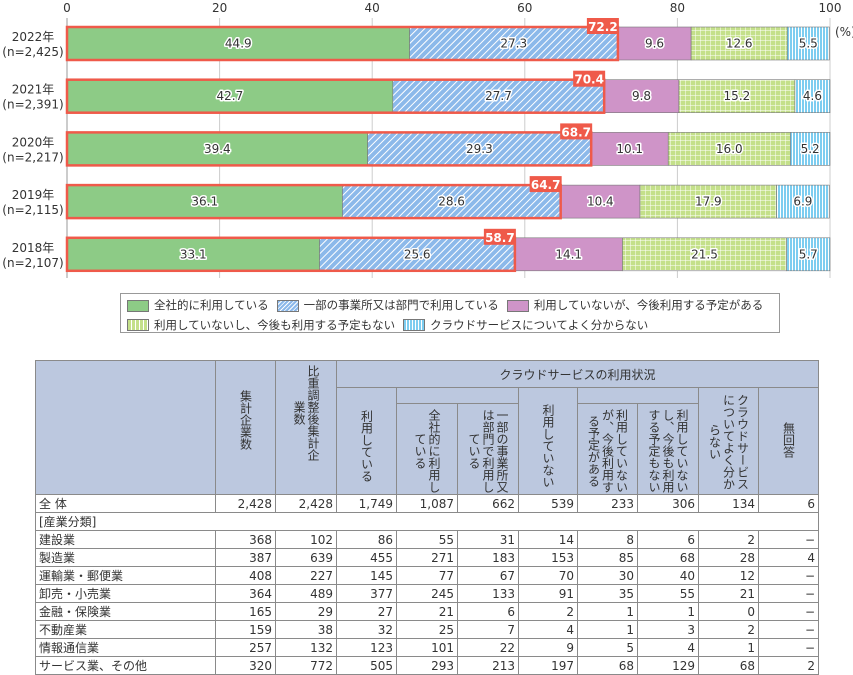 This screenshot has width=853, height=675. I want to click on cell-value: 28, so click(728, 557).